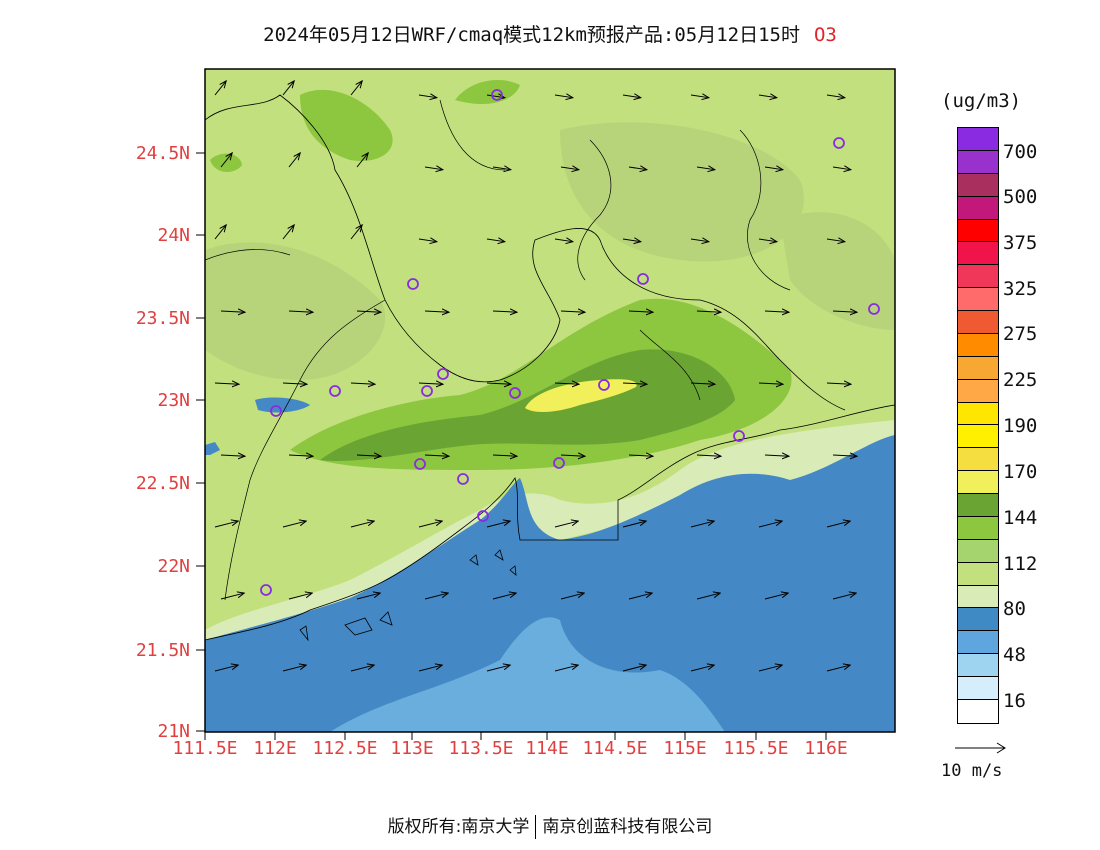  Describe the element at coordinates (162, 650) in the screenshot. I see `y-tick-label: 21.5N` at that location.